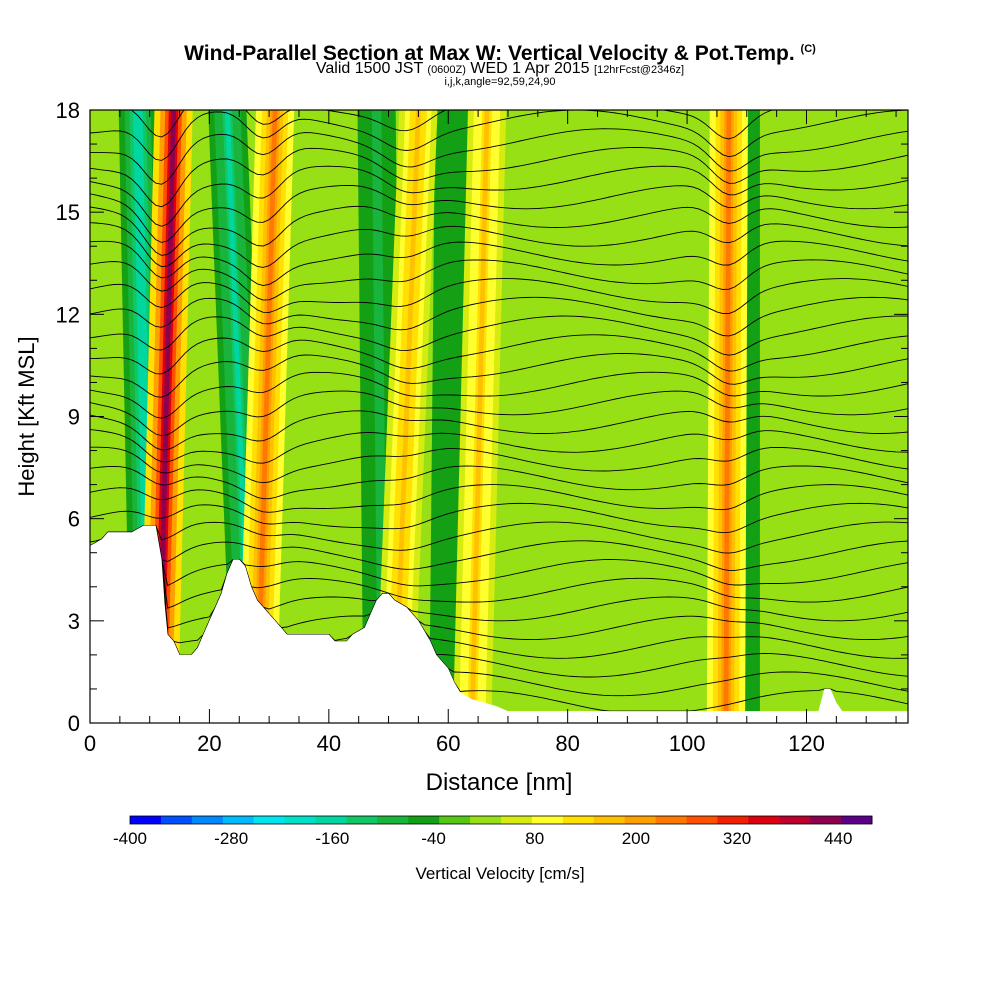 The image size is (1000, 1000). Describe the element at coordinates (369, 68) in the screenshot. I see `valid-prefix: Valid 1500 JST` at that location.